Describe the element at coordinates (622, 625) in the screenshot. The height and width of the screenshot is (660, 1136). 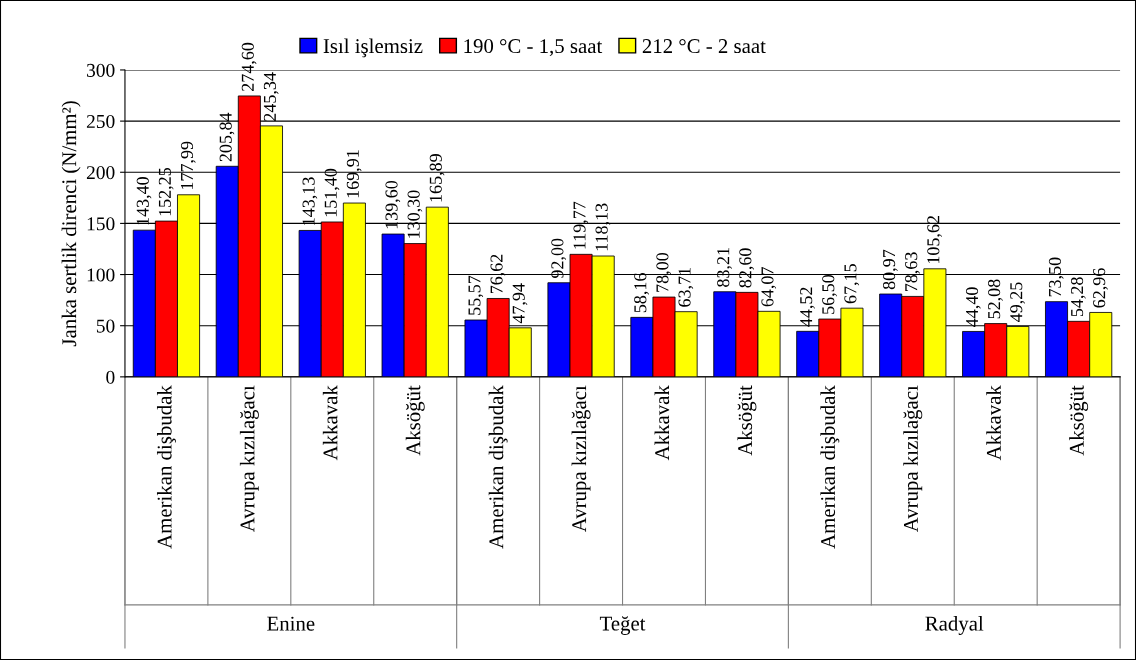
I see `text: Teğet` at that location.